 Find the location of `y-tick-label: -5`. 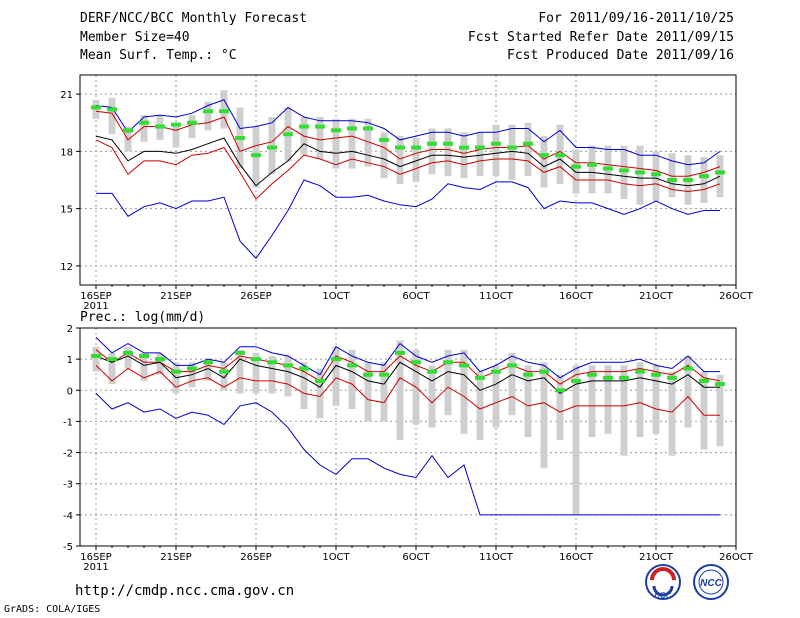

y-tick-label: -5 is located at coordinates (68, 547).